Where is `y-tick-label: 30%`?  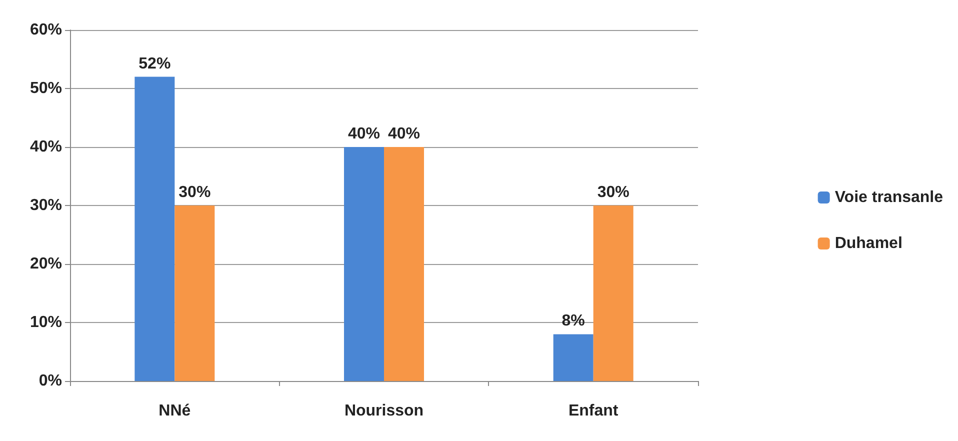 y-tick-label: 30% is located at coordinates (46, 205).